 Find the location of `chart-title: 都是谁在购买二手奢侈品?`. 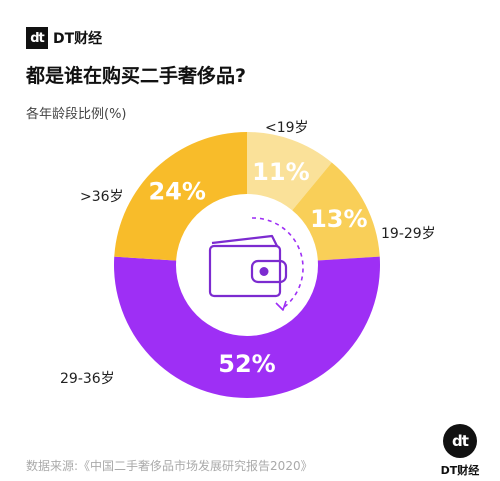

chart-title: 都是谁在购买二手奢侈品? is located at coordinates (136, 76).